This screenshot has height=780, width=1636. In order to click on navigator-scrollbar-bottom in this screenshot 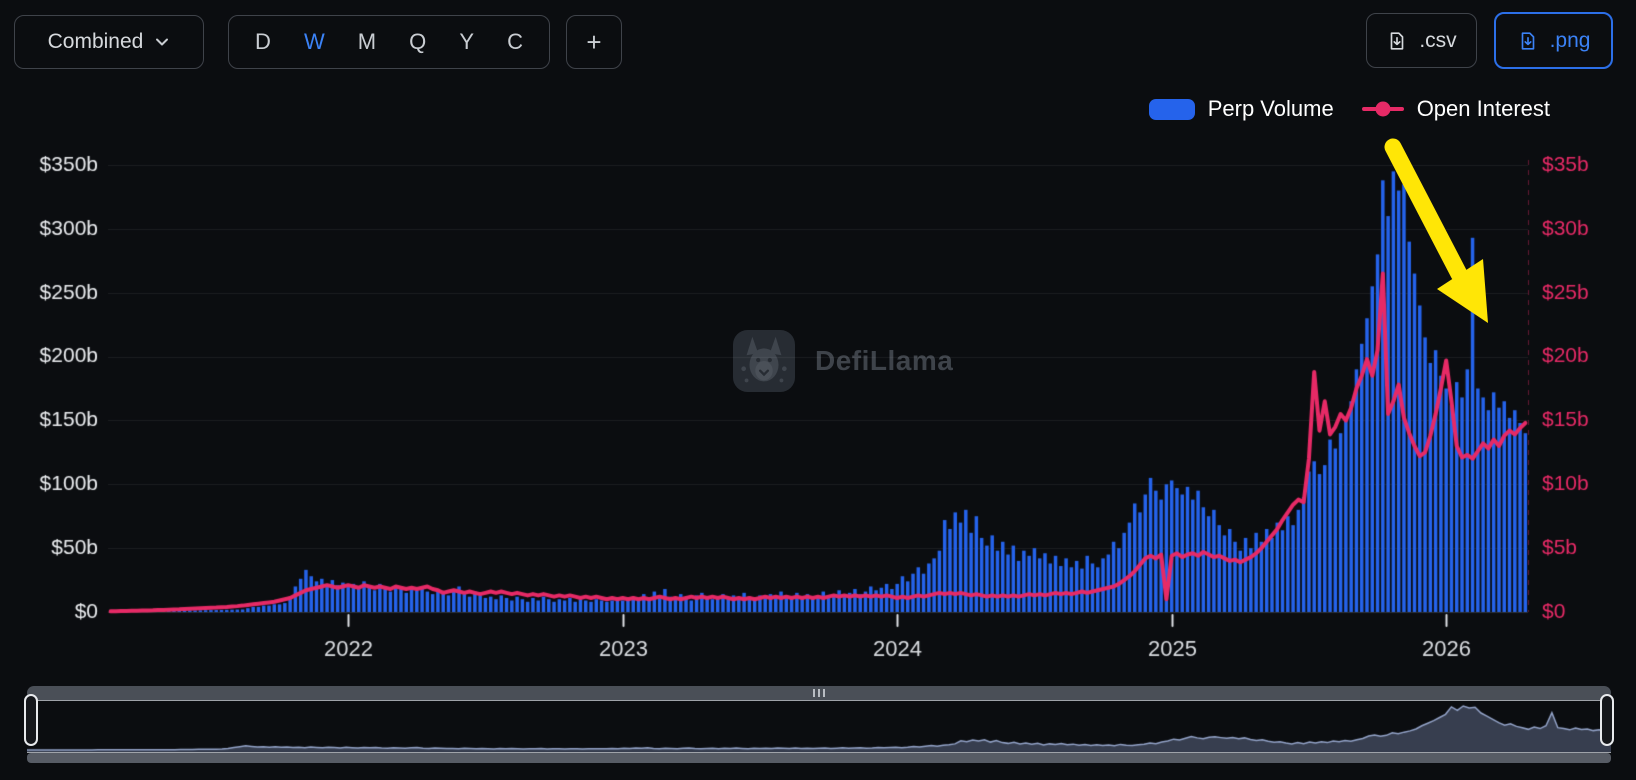, I will do `click(819, 758)`.